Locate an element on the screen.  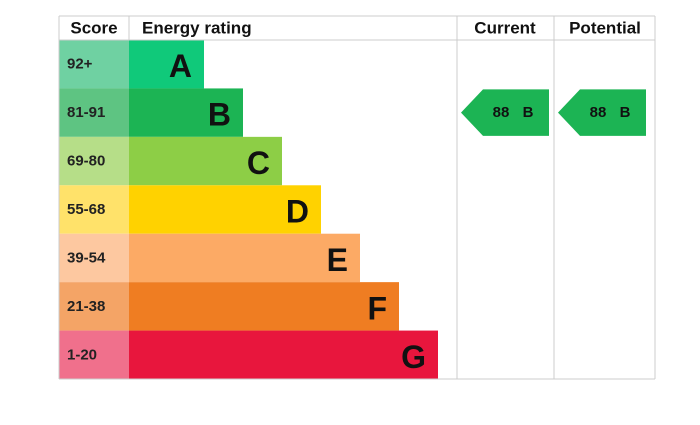
current-value: 88 is located at coordinates (501, 112).